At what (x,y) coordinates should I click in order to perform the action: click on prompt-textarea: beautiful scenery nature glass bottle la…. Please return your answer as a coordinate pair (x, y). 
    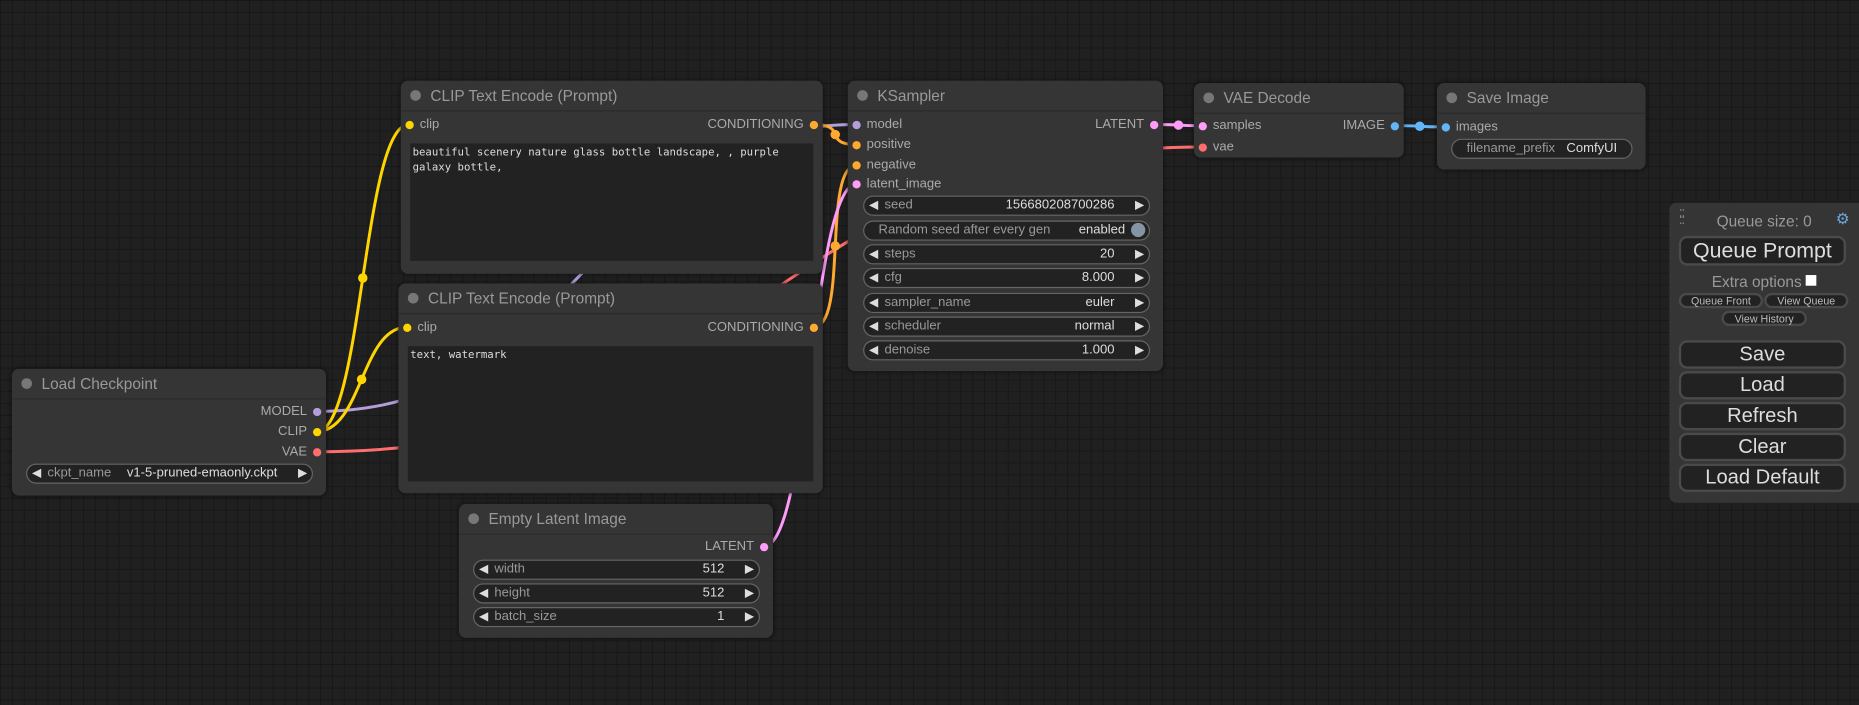
    Looking at the image, I should click on (612, 202).